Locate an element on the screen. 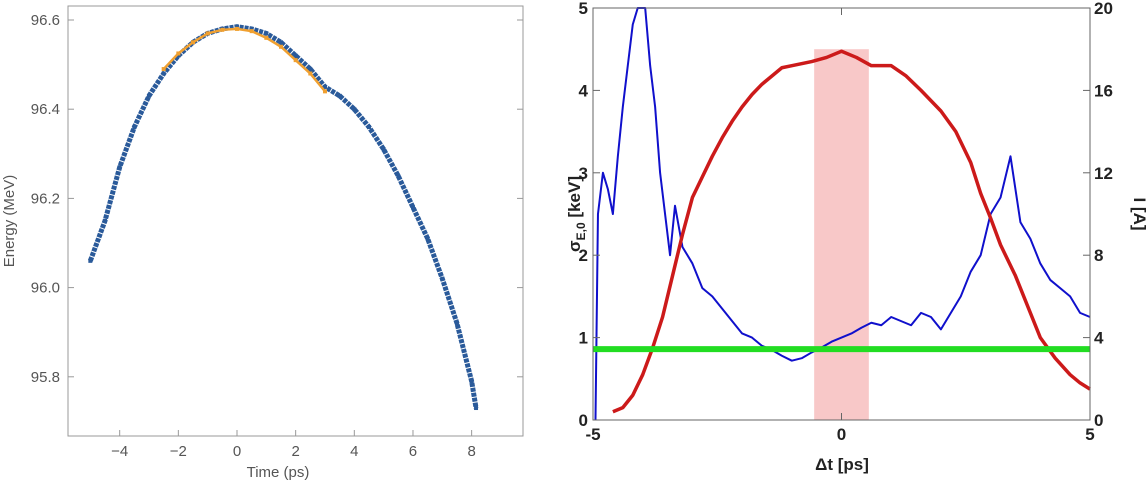 The width and height of the screenshot is (1146, 488). right-right-y-tick-label: 12 is located at coordinates (1103, 173).